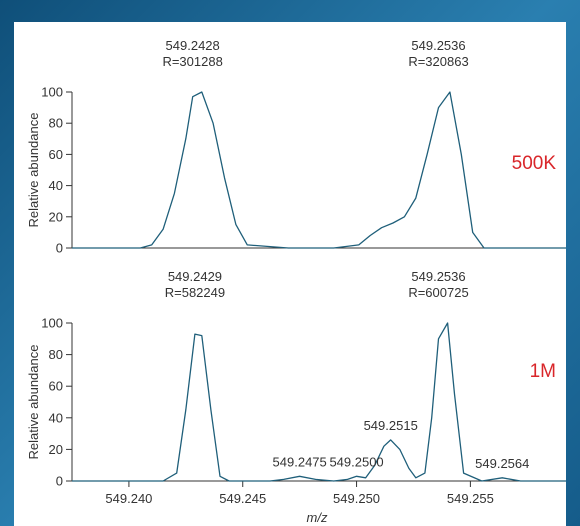 The height and width of the screenshot is (526, 580). Describe the element at coordinates (242, 498) in the screenshot. I see `spectrum-2-x-tick-label: 549.245` at that location.